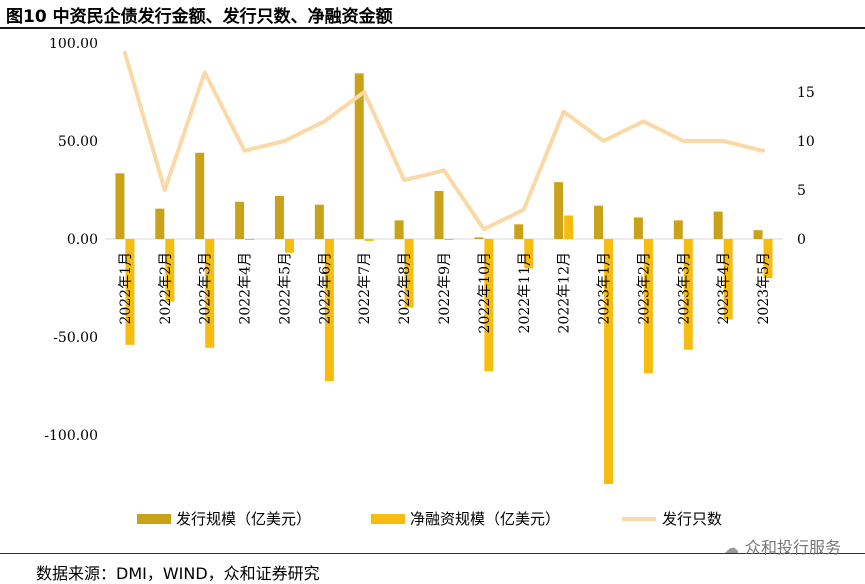 Image resolution: width=865 pixels, height=584 pixels. I want to click on left-axis-tick-label: -50.00, so click(75, 338).